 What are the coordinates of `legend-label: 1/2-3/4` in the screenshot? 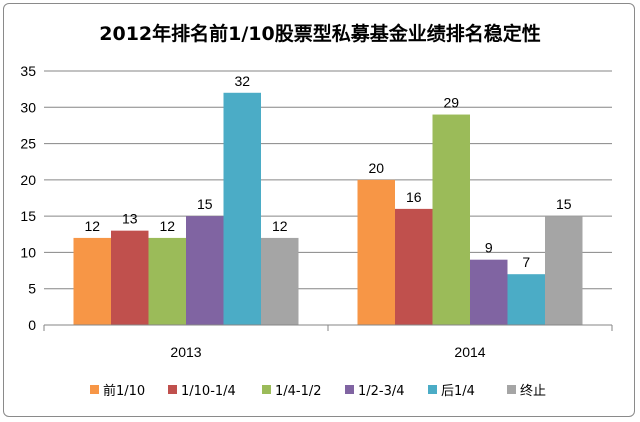 It's located at (381, 391).